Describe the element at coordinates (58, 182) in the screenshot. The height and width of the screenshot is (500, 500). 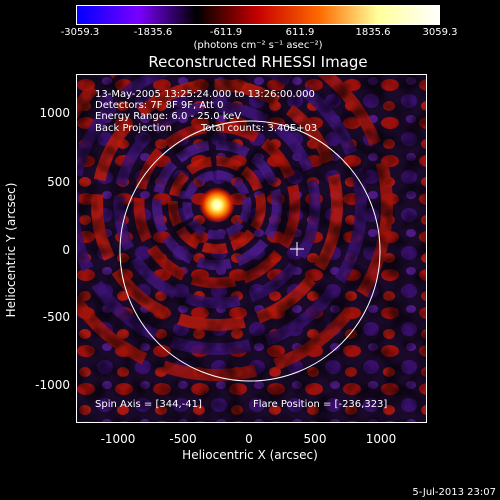
I see `y-tick-label: 500` at that location.